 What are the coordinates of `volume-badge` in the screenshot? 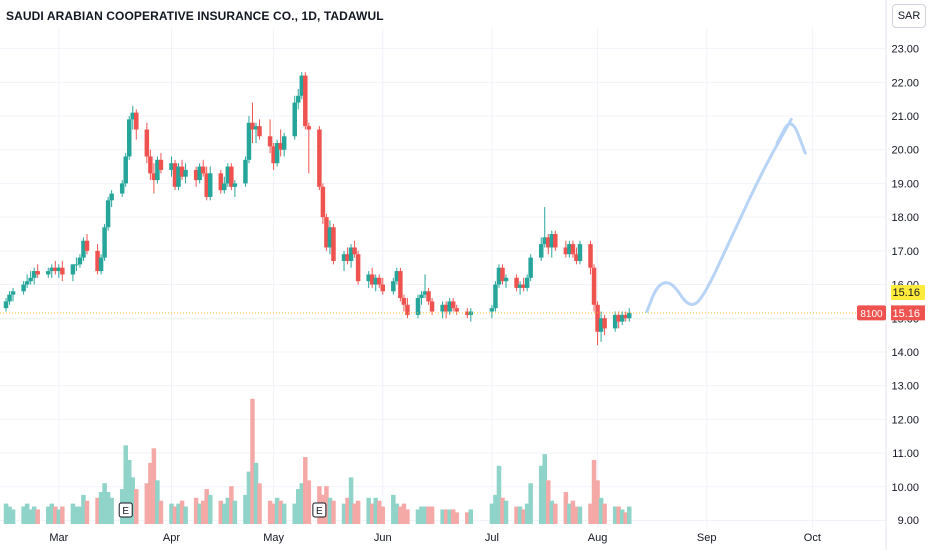 It's located at (871, 313).